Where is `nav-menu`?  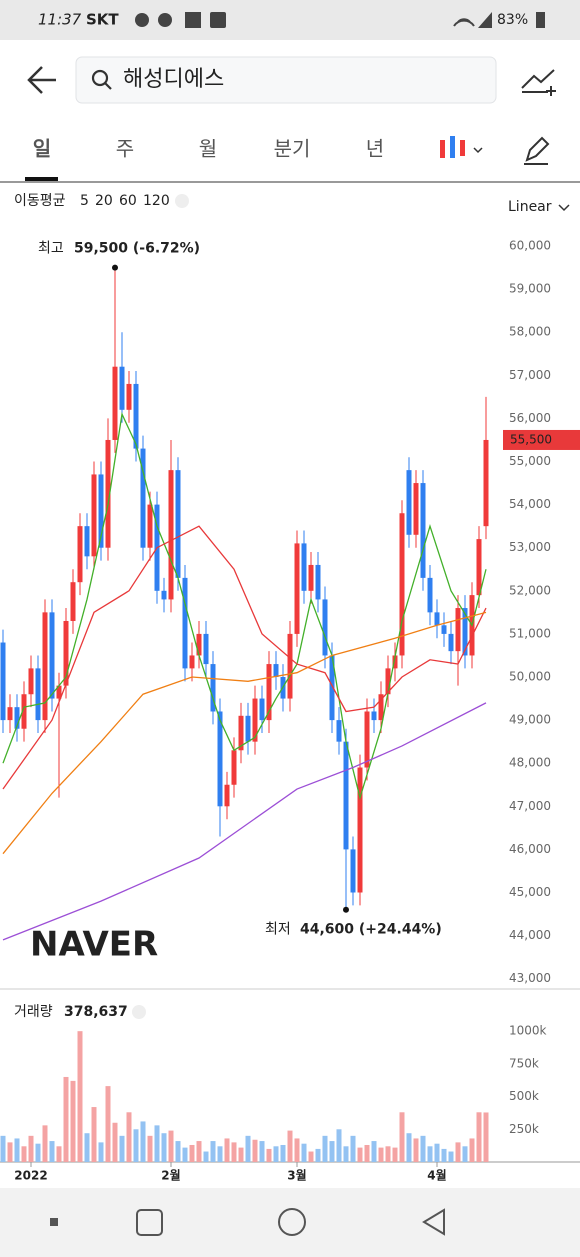 nav-menu is located at coordinates (54, 1222).